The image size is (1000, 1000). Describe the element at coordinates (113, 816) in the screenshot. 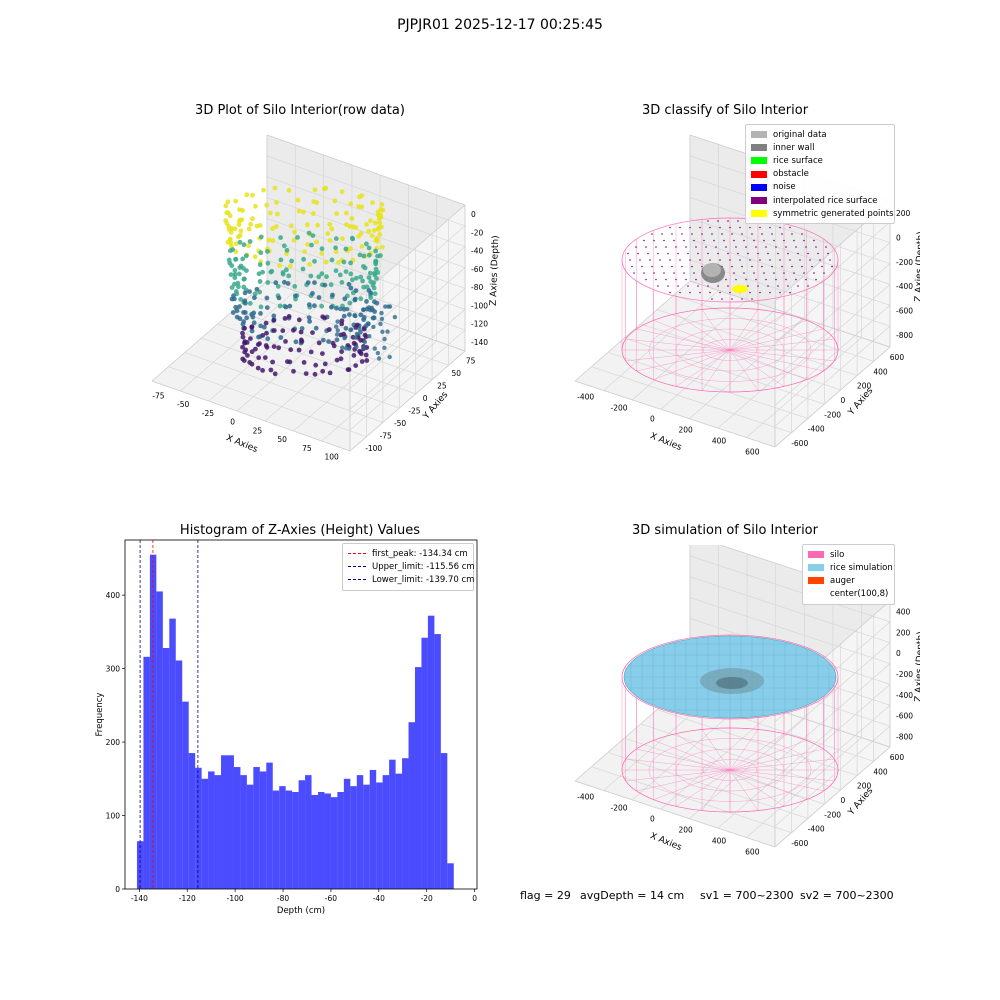

I see `y-tick-label: 100` at that location.